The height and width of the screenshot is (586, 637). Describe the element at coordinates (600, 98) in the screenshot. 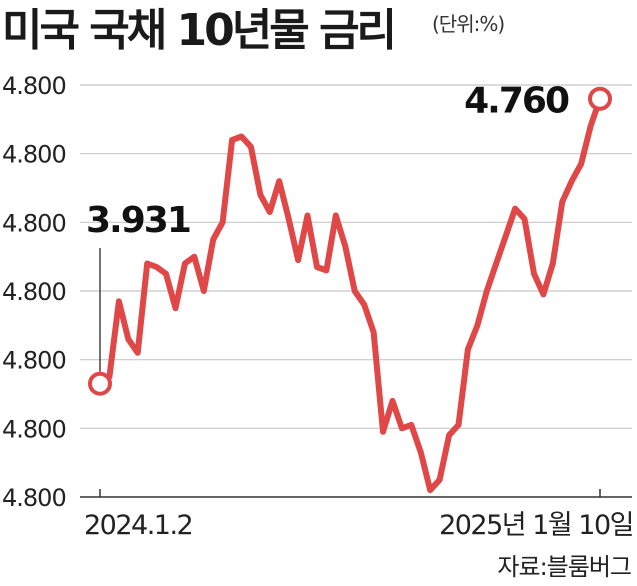

I see `end-point-marker` at that location.